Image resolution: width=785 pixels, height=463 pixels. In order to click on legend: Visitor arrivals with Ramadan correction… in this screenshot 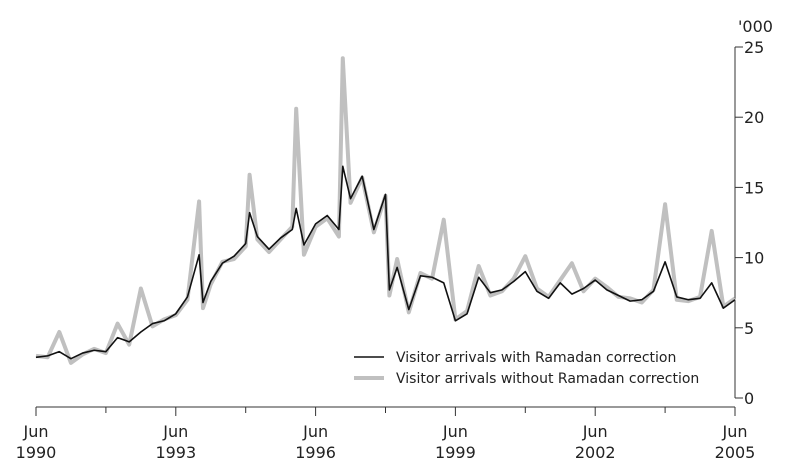, I will do `click(526, 368)`.